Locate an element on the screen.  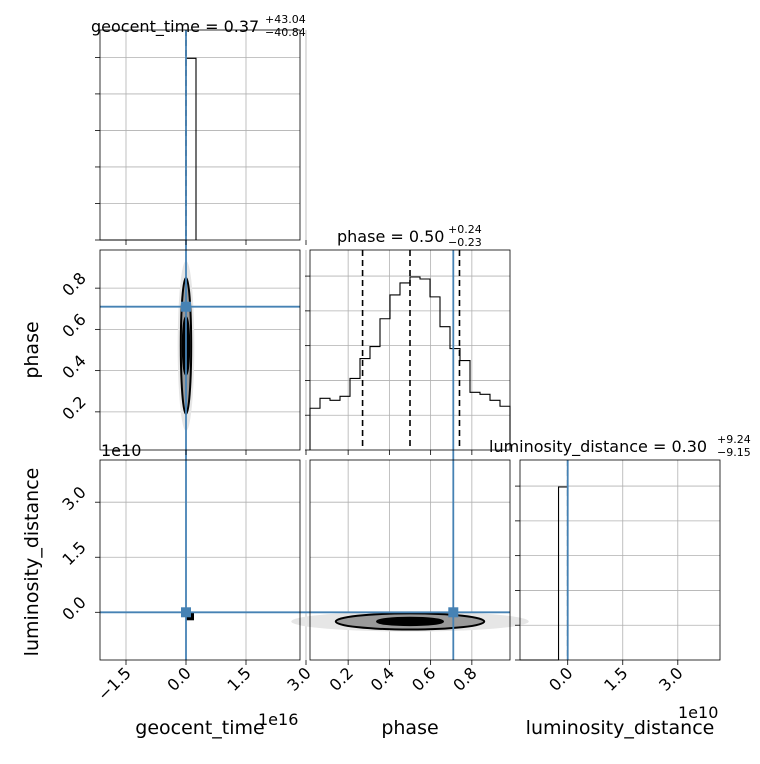
title-geocent-time-plus: +43.04 is located at coordinates (285, 19).